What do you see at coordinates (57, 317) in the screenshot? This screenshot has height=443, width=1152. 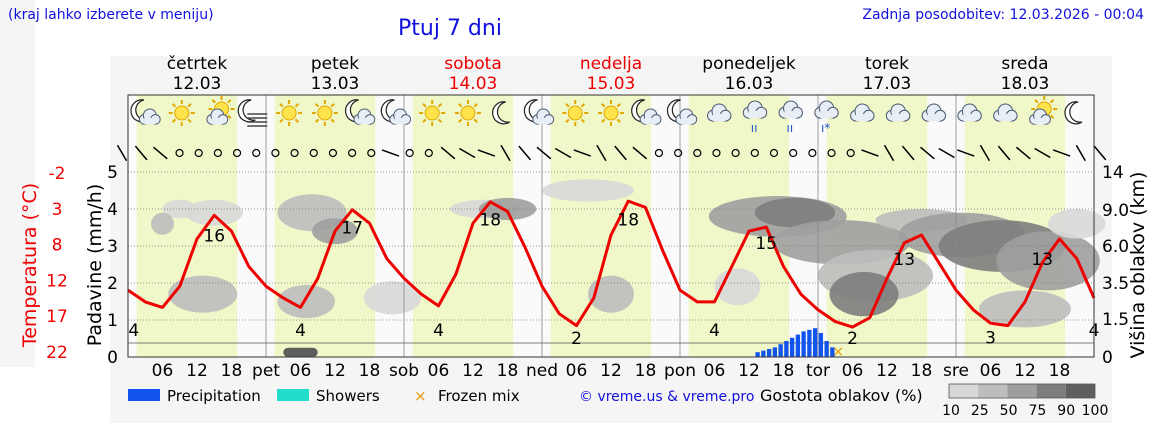 I see `temp-tick-label: 17` at bounding box center [57, 317].